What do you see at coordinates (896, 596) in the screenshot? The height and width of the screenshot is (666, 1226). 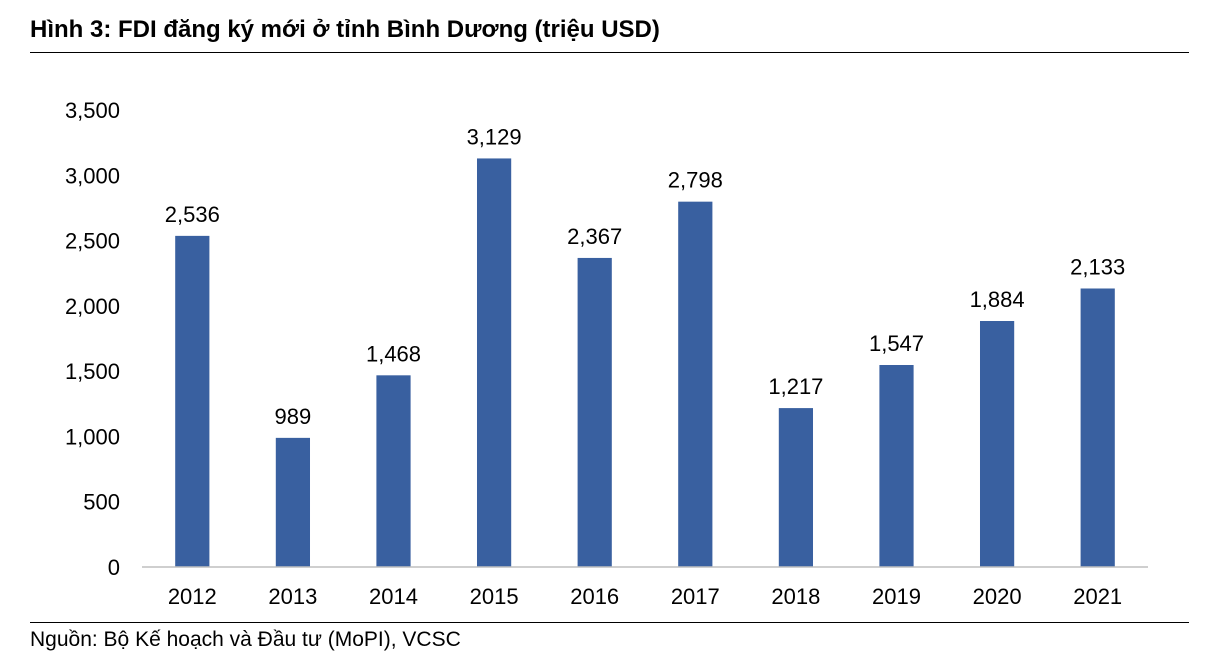 I see `x-tick-label: 2019` at bounding box center [896, 596].